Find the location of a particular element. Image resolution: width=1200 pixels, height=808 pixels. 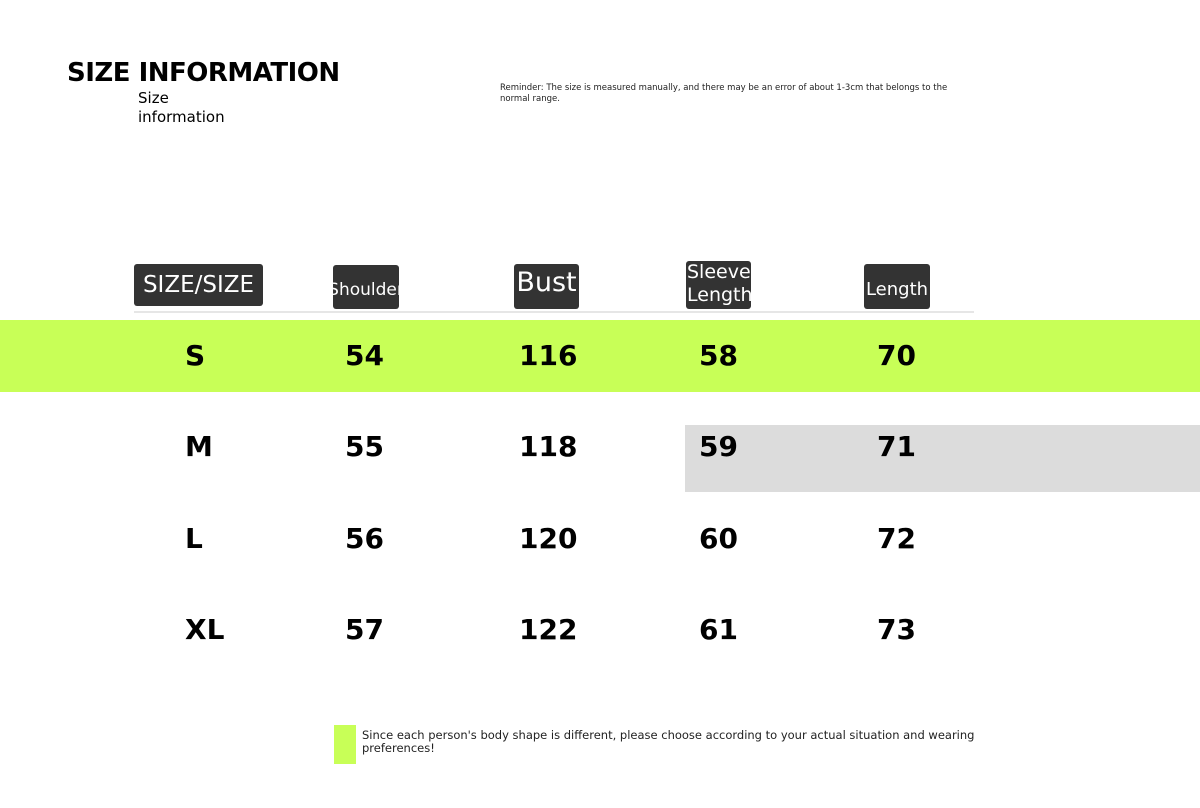

column-header-sleeve-length: Sleeve Length is located at coordinates (718, 285).